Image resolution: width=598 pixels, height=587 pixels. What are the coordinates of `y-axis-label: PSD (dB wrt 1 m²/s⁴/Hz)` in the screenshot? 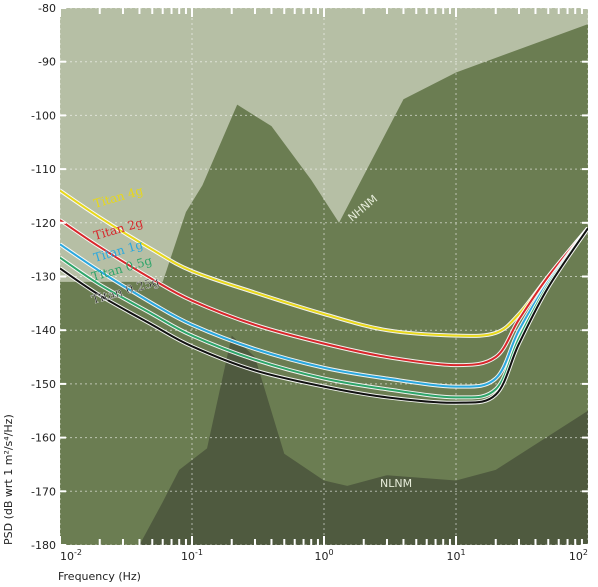 It's located at (8, 479).